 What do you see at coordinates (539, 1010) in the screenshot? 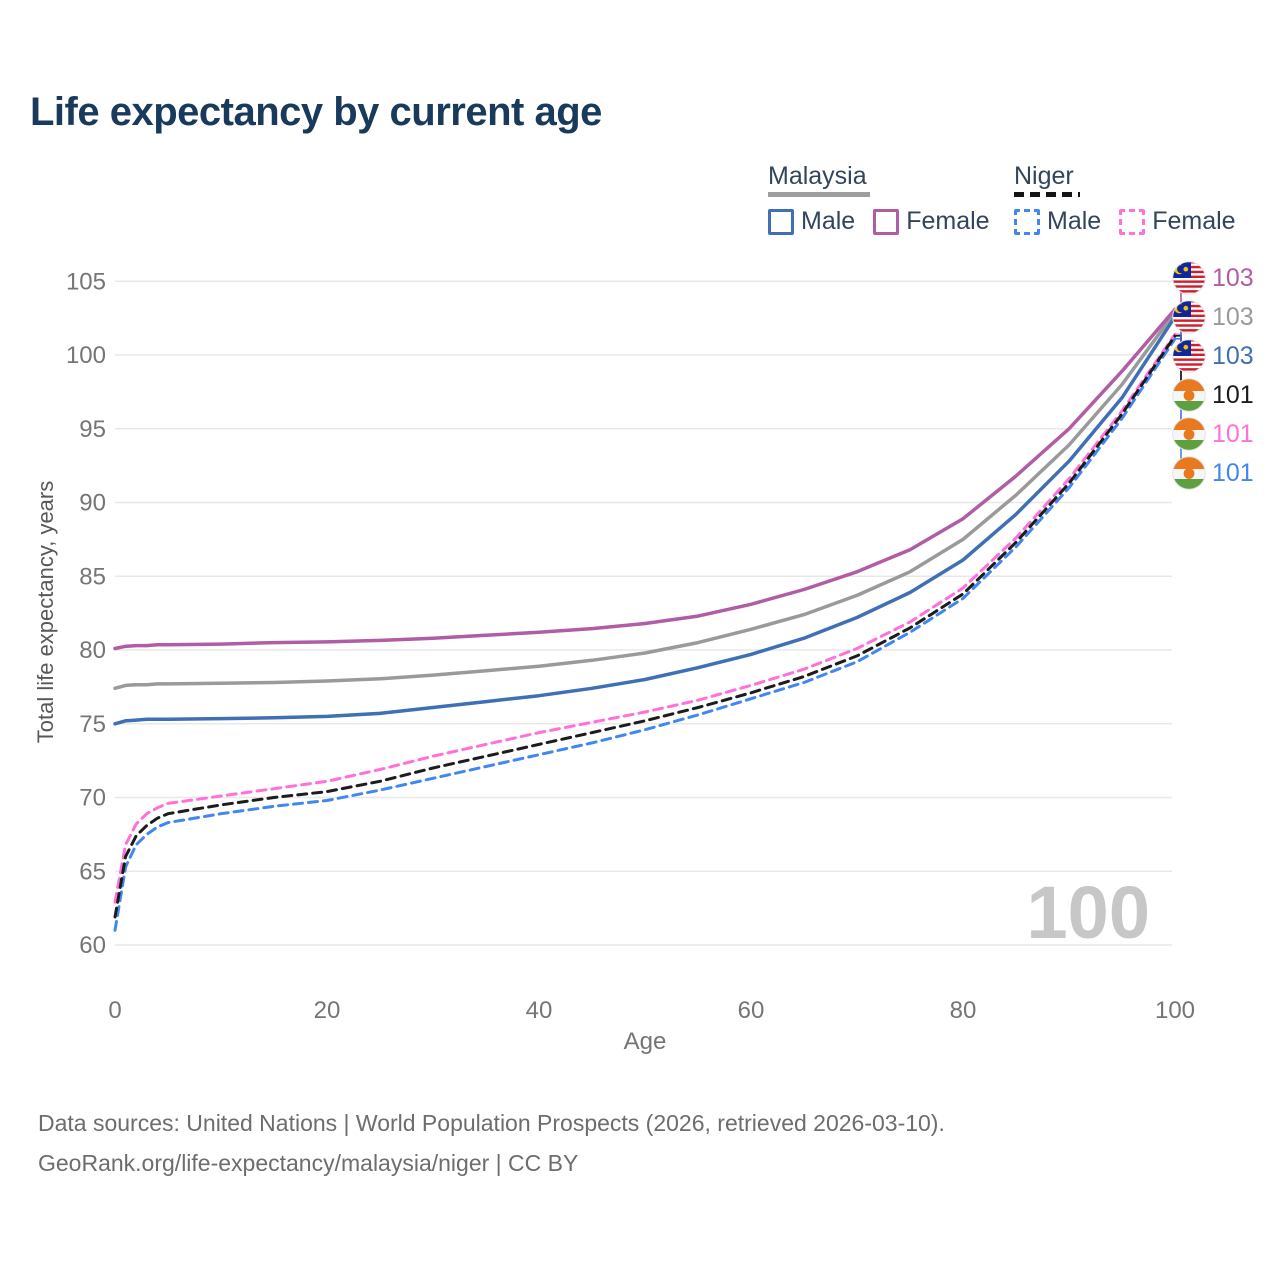
I see `svg-text: 40` at bounding box center [539, 1010].